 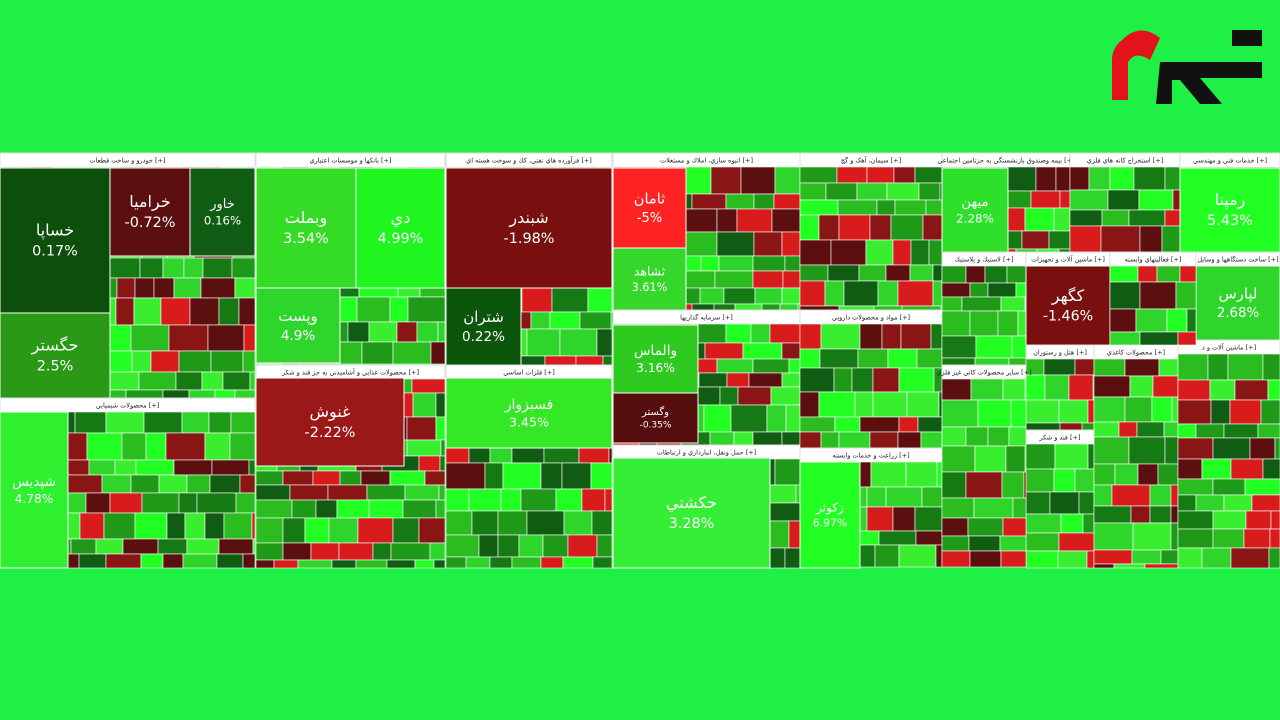 I want to click on tile-value-label: 0.16%, so click(x=222, y=220).